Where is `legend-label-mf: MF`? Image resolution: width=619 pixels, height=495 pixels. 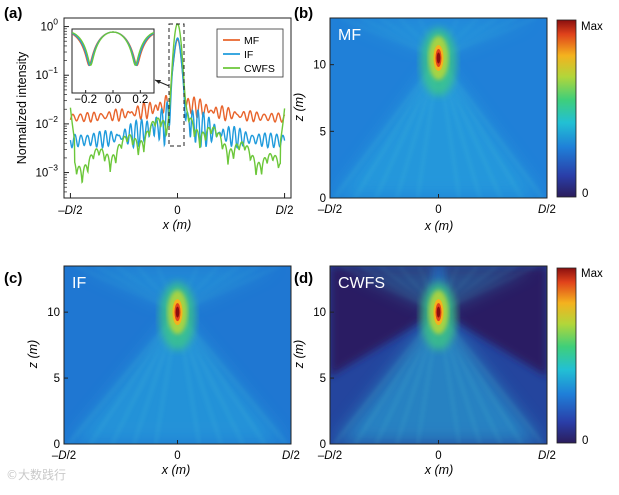 legend-label-mf: MF is located at coordinates (251, 41).